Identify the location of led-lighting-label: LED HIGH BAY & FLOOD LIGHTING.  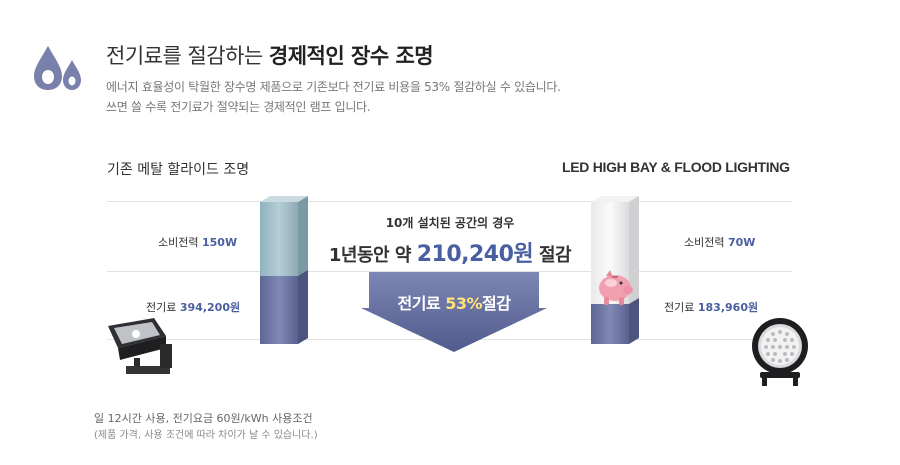
(676, 167).